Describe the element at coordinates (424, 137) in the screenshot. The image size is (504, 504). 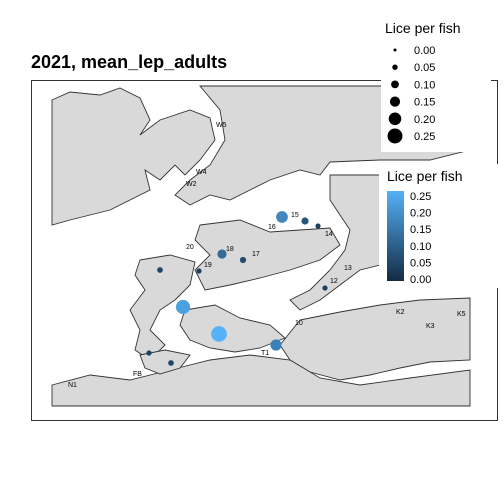
I see `size-legend-label: 0.25` at that location.